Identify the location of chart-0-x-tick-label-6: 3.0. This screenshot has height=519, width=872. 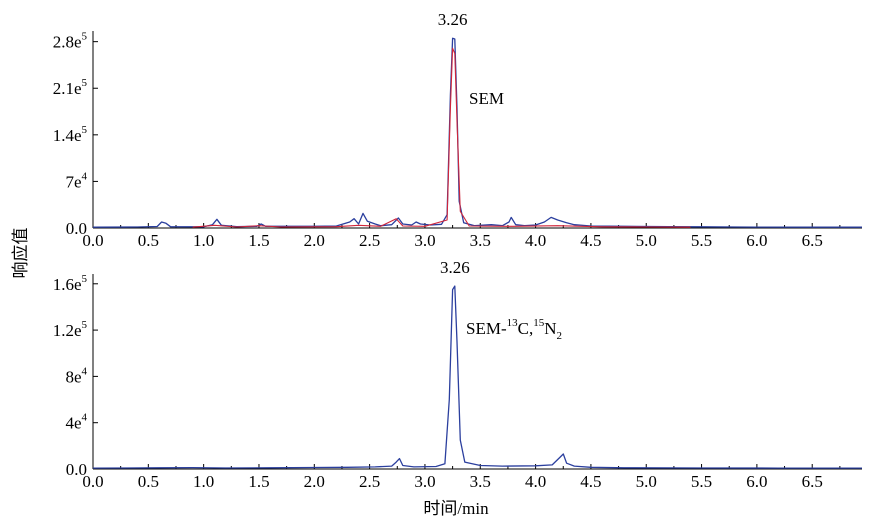
(424, 240).